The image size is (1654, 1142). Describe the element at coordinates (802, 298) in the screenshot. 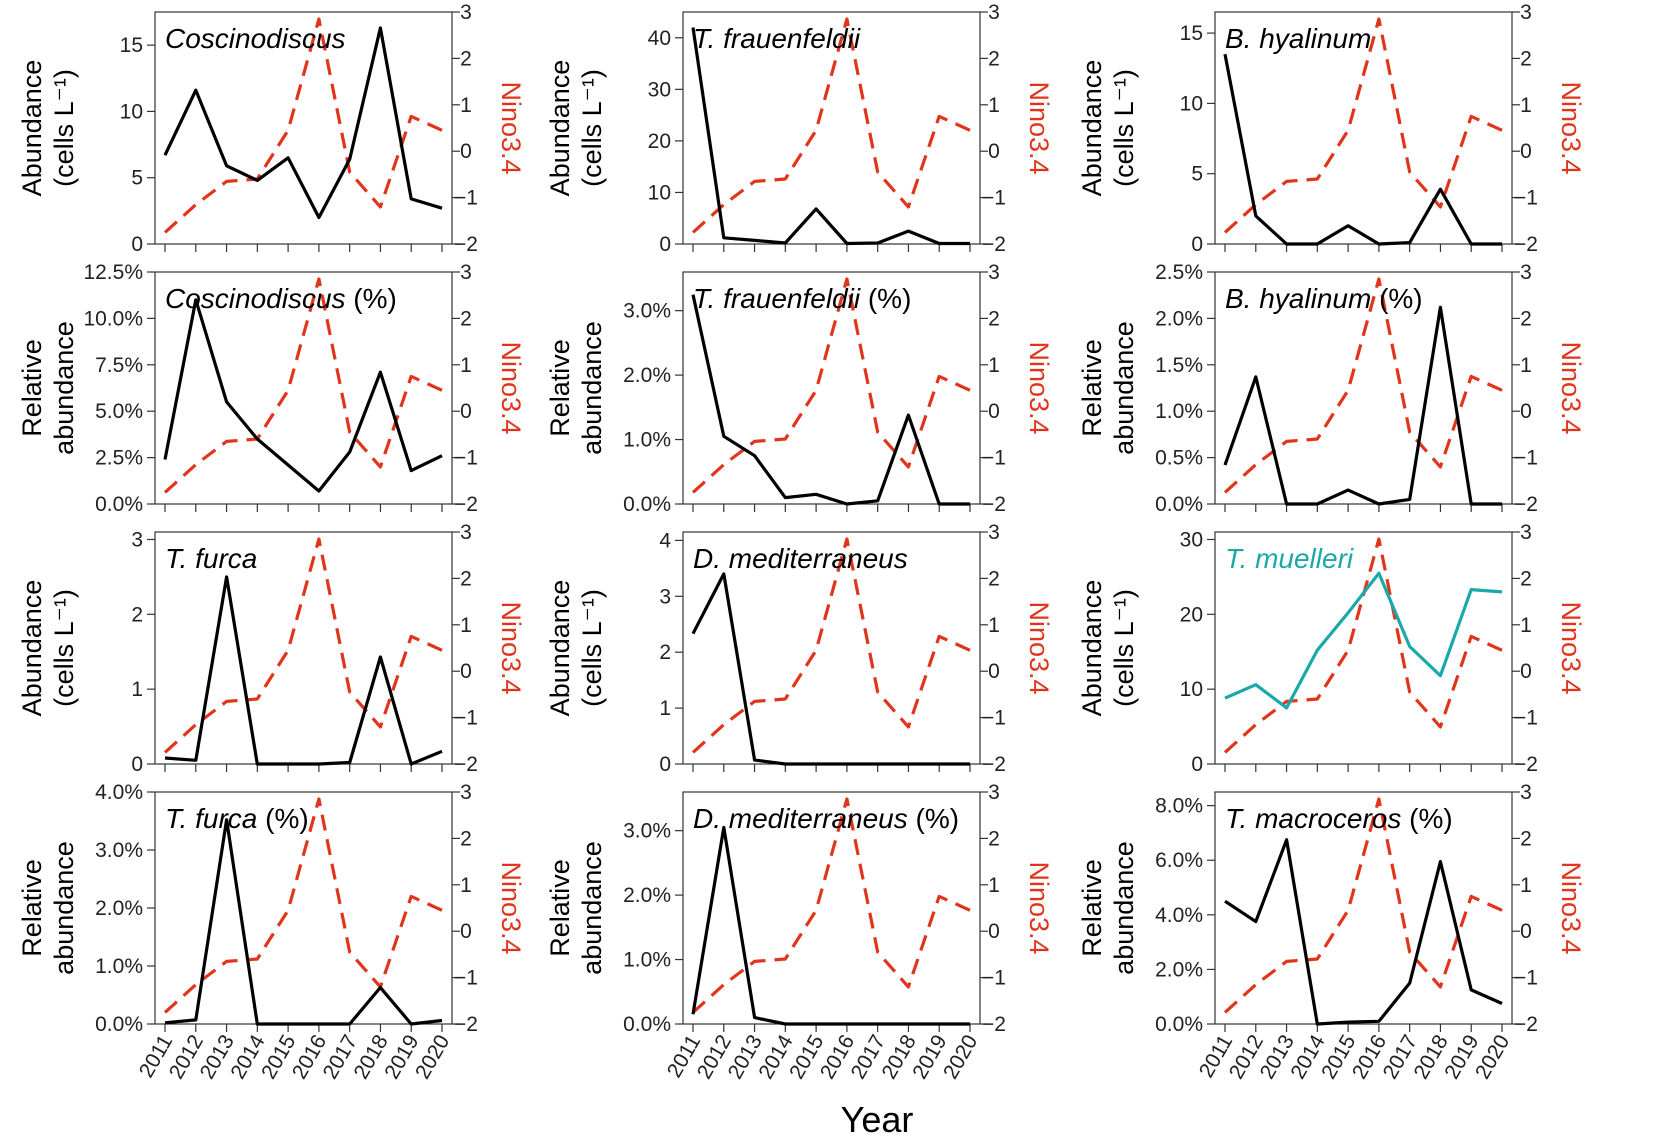

I see `panel-title: T. frauenfeldii (%)` at that location.